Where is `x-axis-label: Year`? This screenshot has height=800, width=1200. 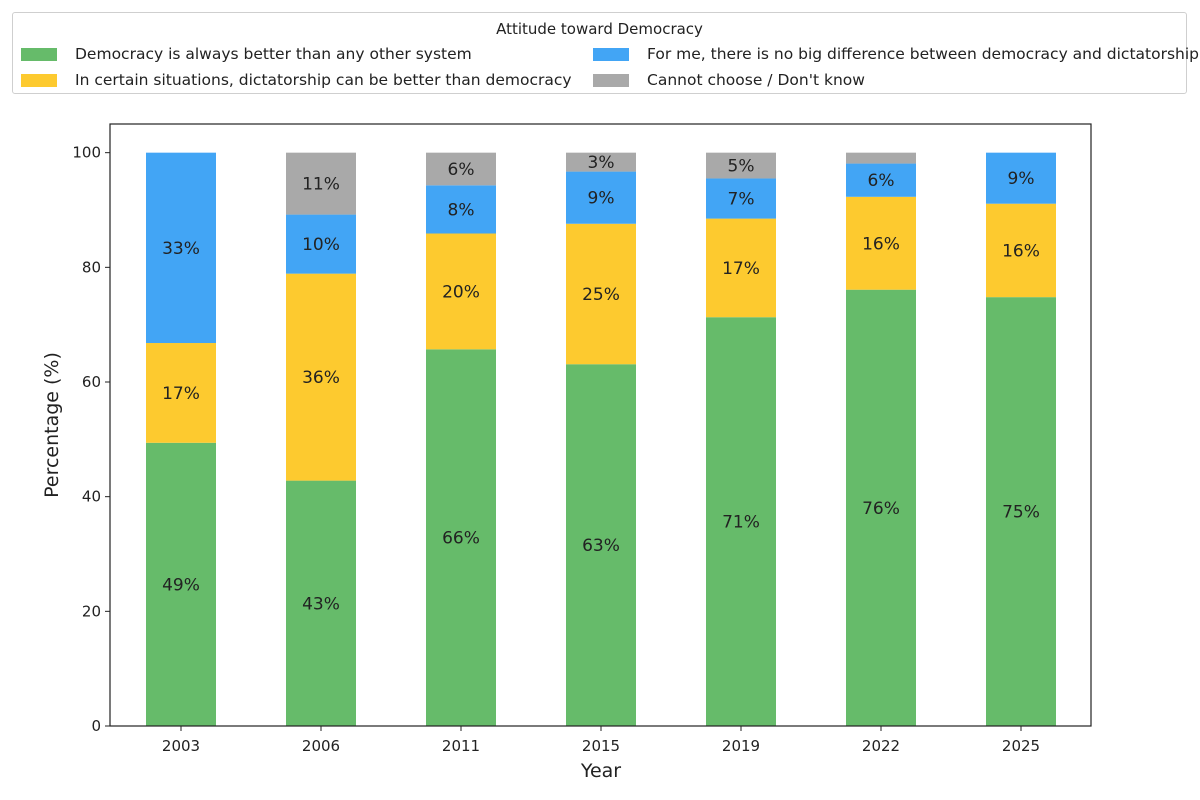 x-axis-label: Year is located at coordinates (600, 771).